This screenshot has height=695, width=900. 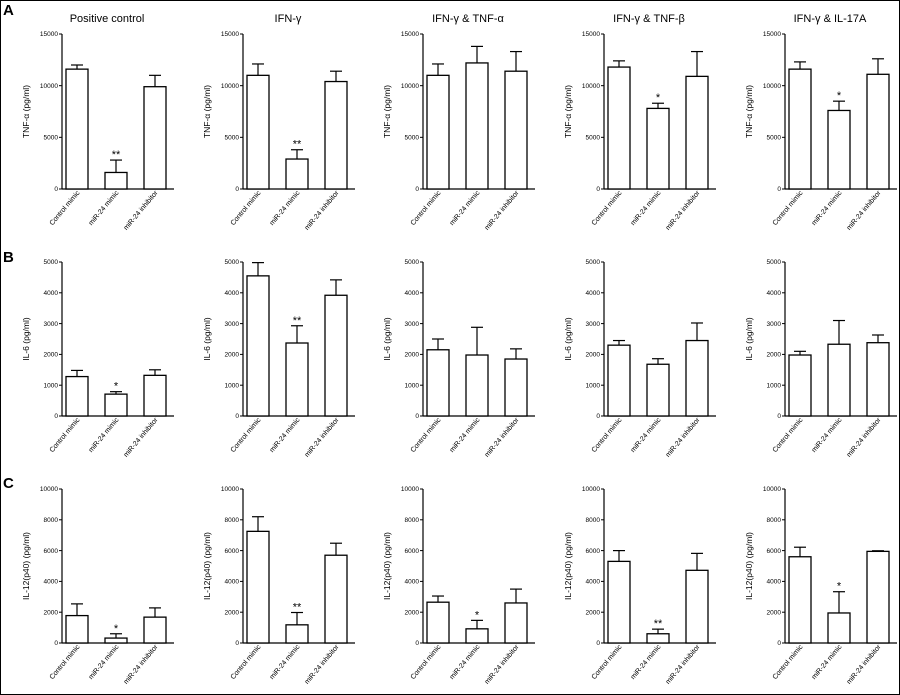 What do you see at coordinates (107, 19) in the screenshot?
I see `chart-title: Positive control` at bounding box center [107, 19].